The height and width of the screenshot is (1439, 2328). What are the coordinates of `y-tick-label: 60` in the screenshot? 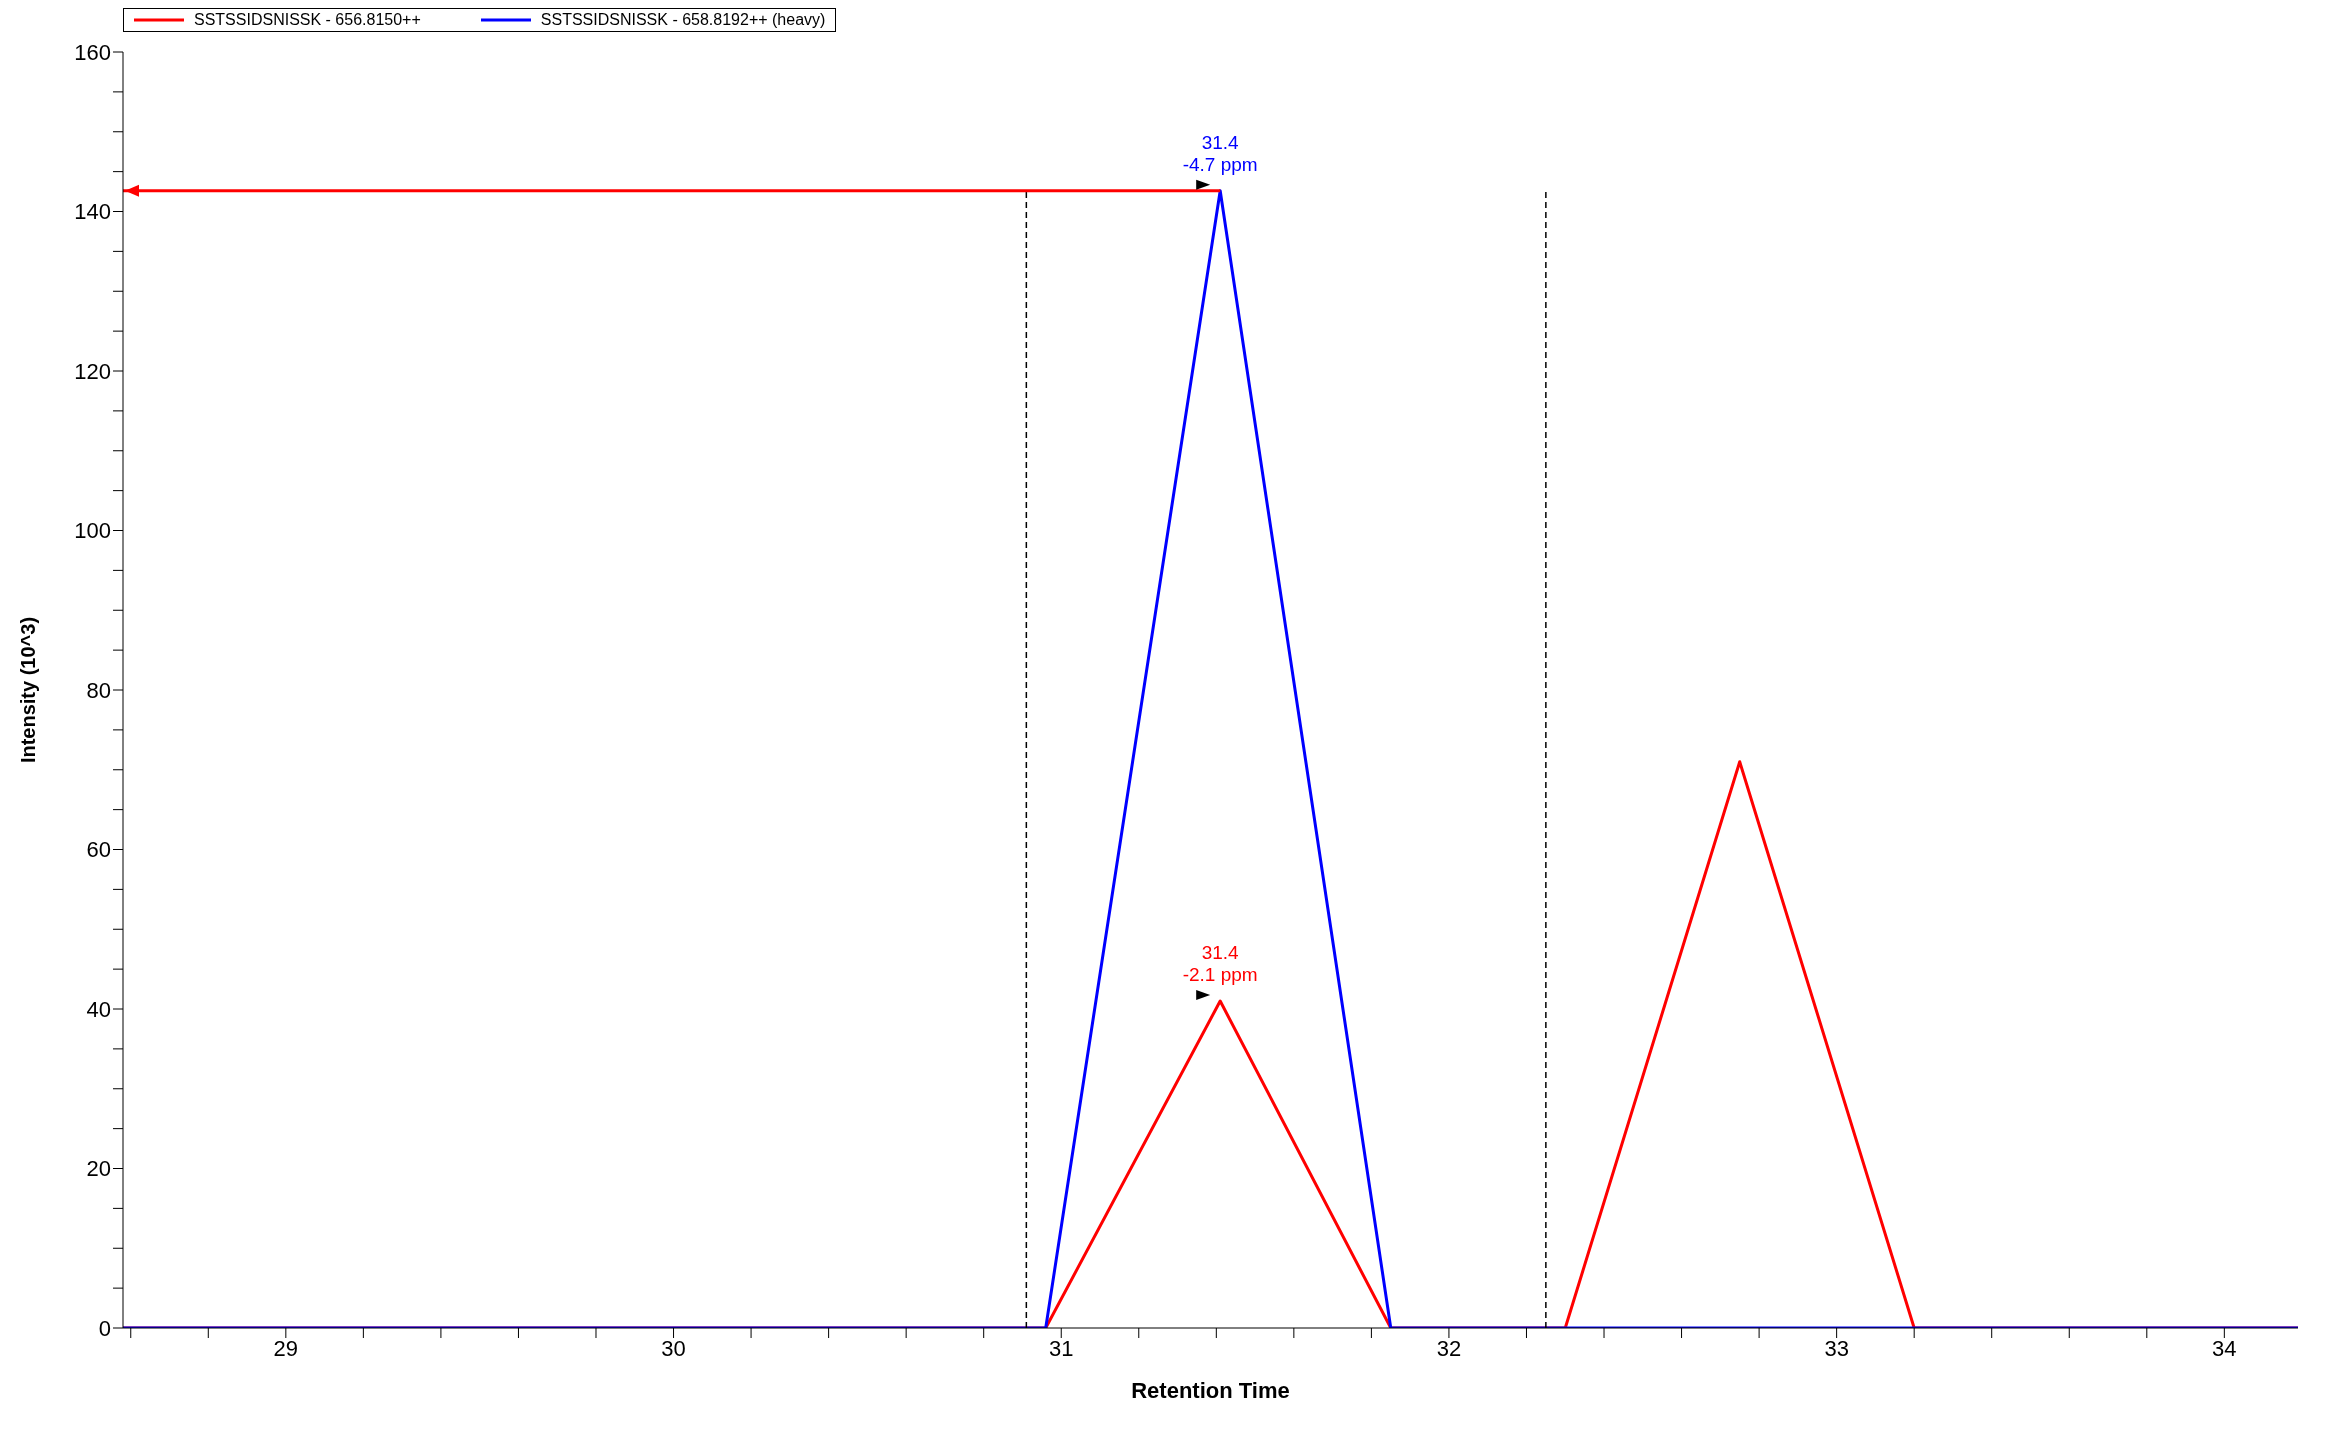 It's located at (98, 850).